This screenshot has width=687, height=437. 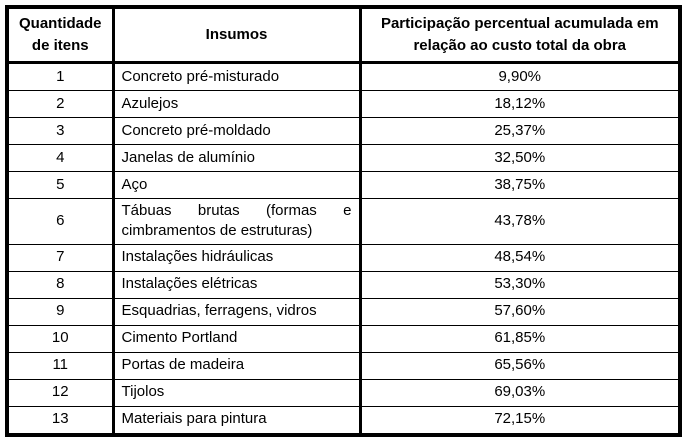 I want to click on cell-percentage: 32,50%, so click(x=520, y=158).